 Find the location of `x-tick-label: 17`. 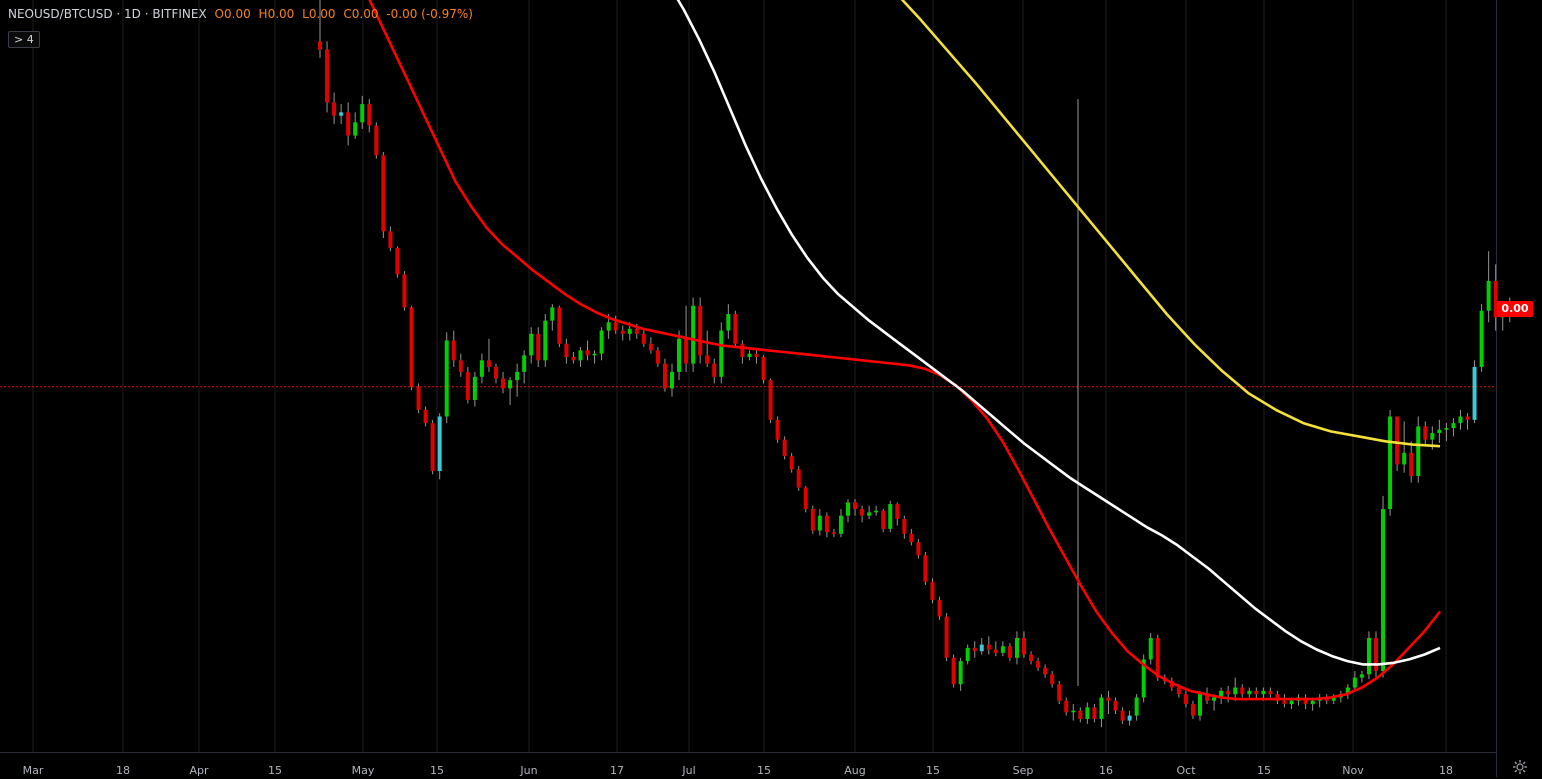

x-tick-label: 17 is located at coordinates (617, 770).